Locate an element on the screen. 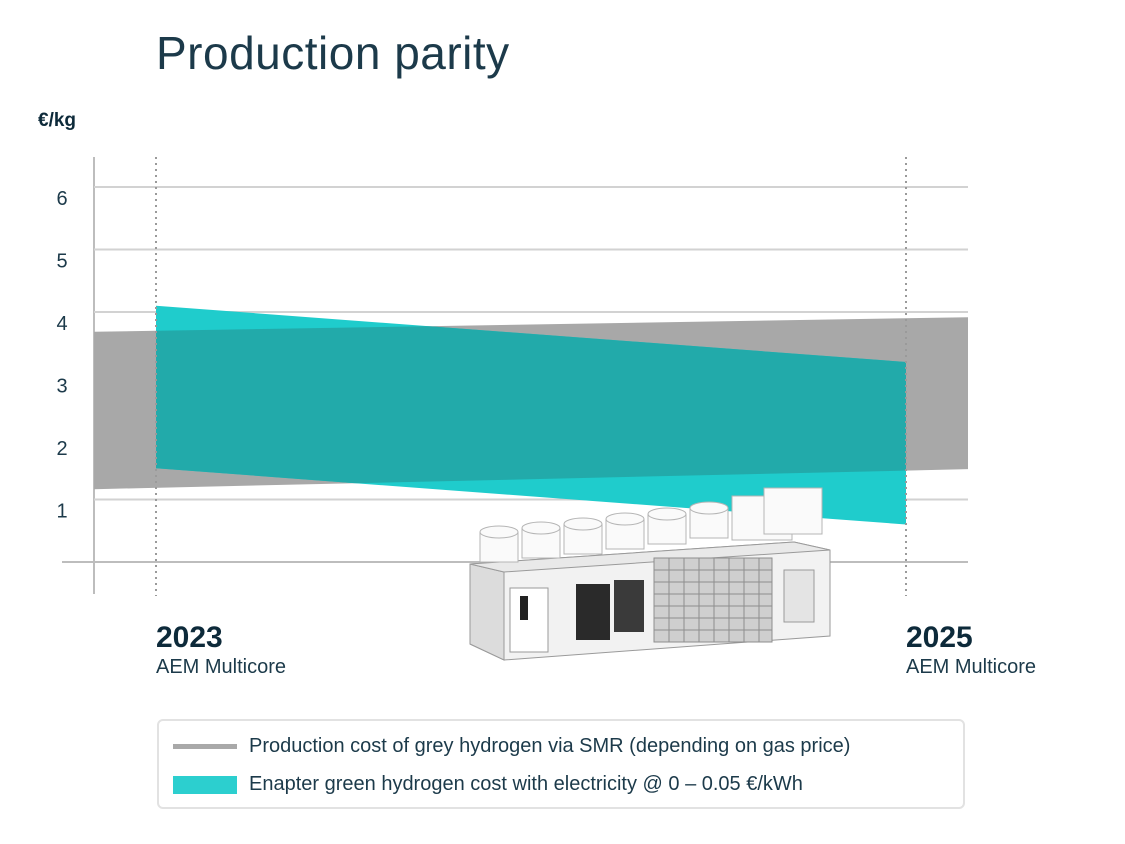  y-tick-label: 3 is located at coordinates (61, 387).